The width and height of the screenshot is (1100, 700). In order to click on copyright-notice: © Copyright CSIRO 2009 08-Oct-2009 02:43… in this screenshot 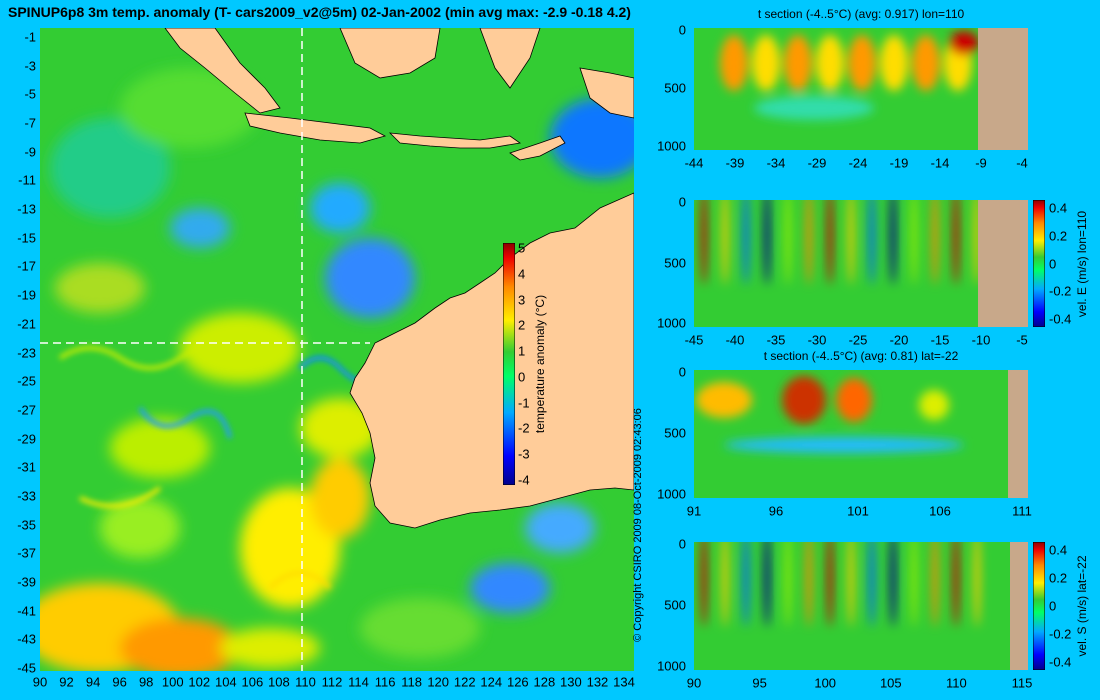, I will do `click(638, 525)`.